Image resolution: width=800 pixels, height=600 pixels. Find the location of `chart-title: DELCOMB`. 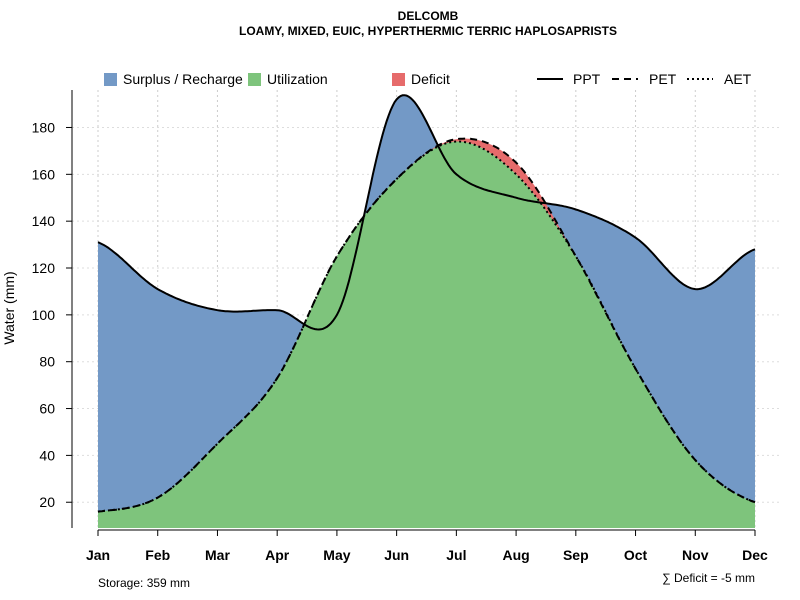

chart-title: DELCOMB is located at coordinates (428, 16).